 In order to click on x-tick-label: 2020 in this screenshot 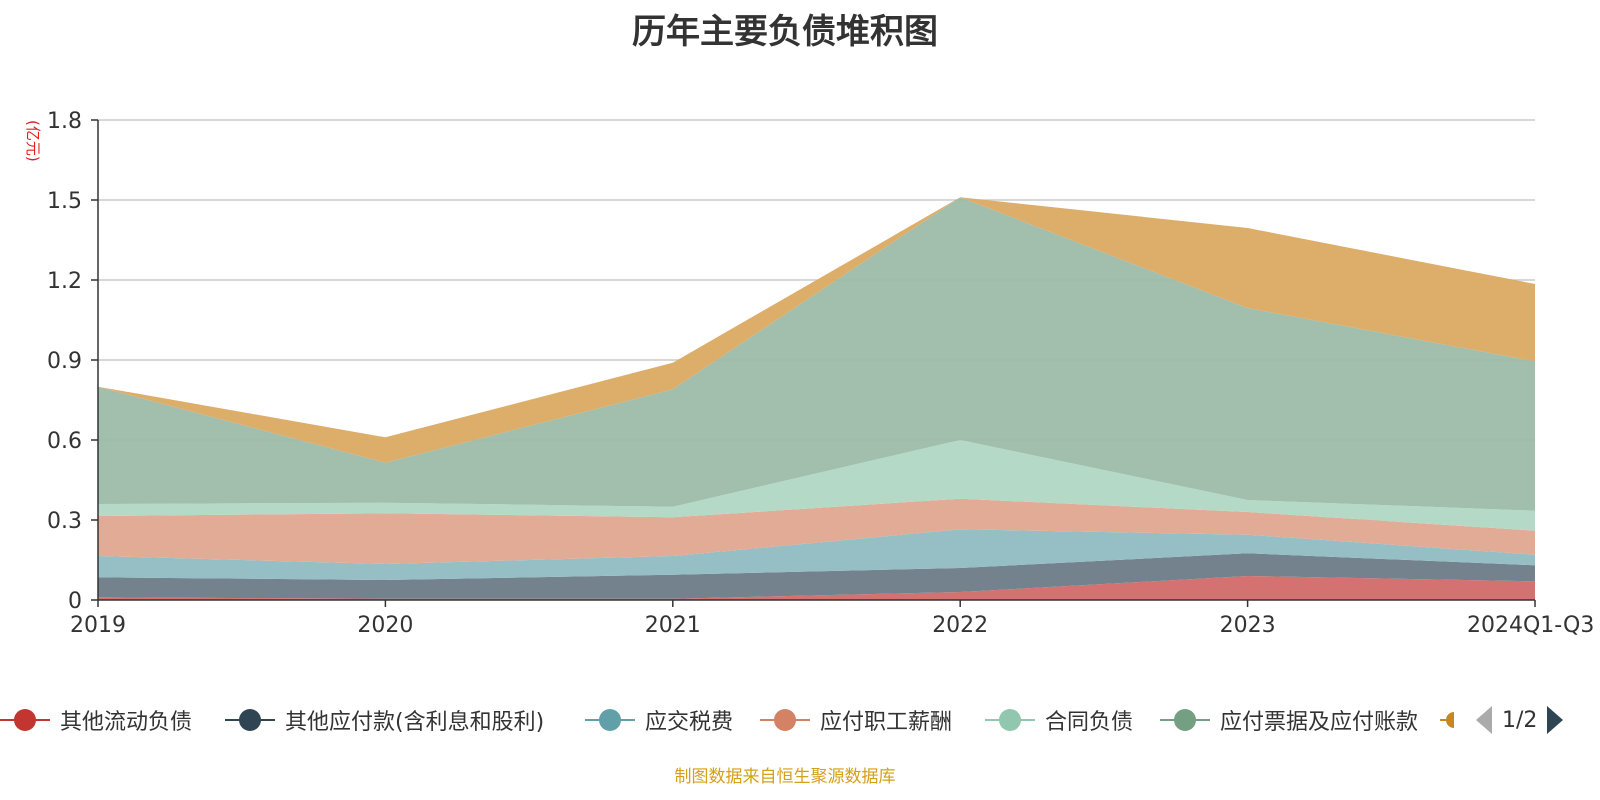, I will do `click(385, 625)`.